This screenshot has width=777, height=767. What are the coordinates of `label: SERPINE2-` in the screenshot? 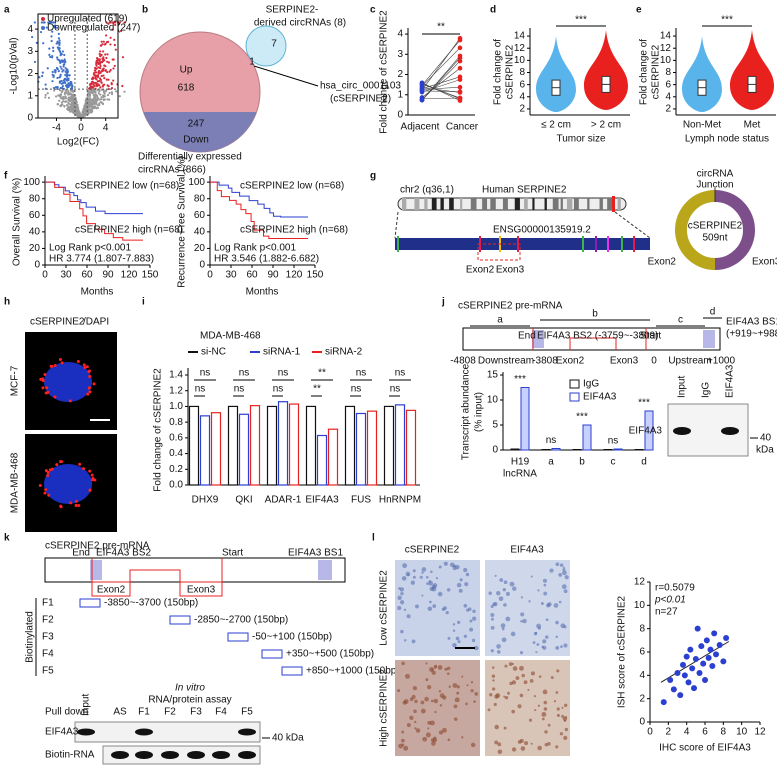 It's located at (292, 10).